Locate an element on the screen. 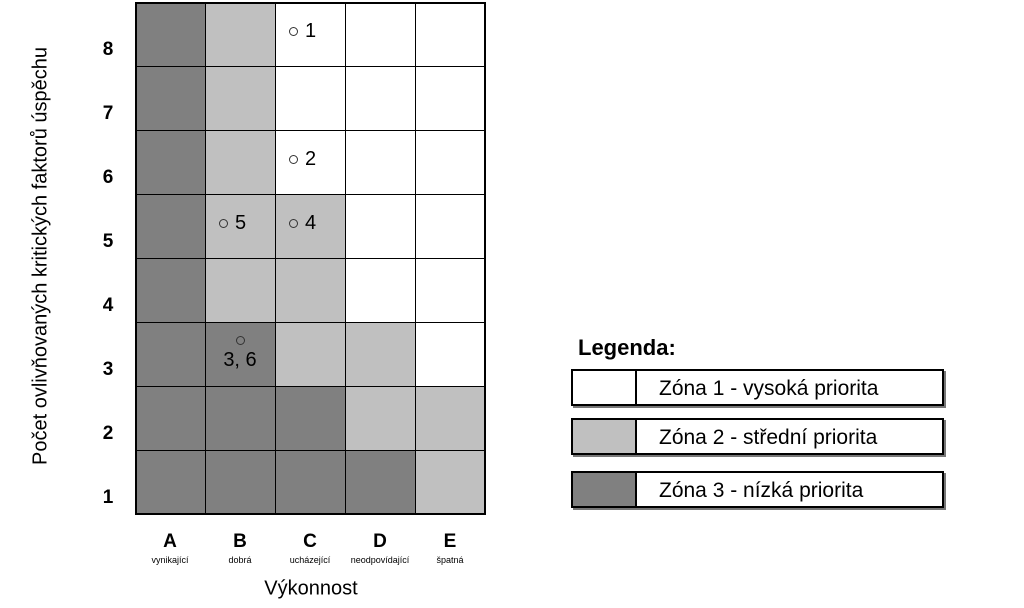  column-caption: ucházející is located at coordinates (310, 560).